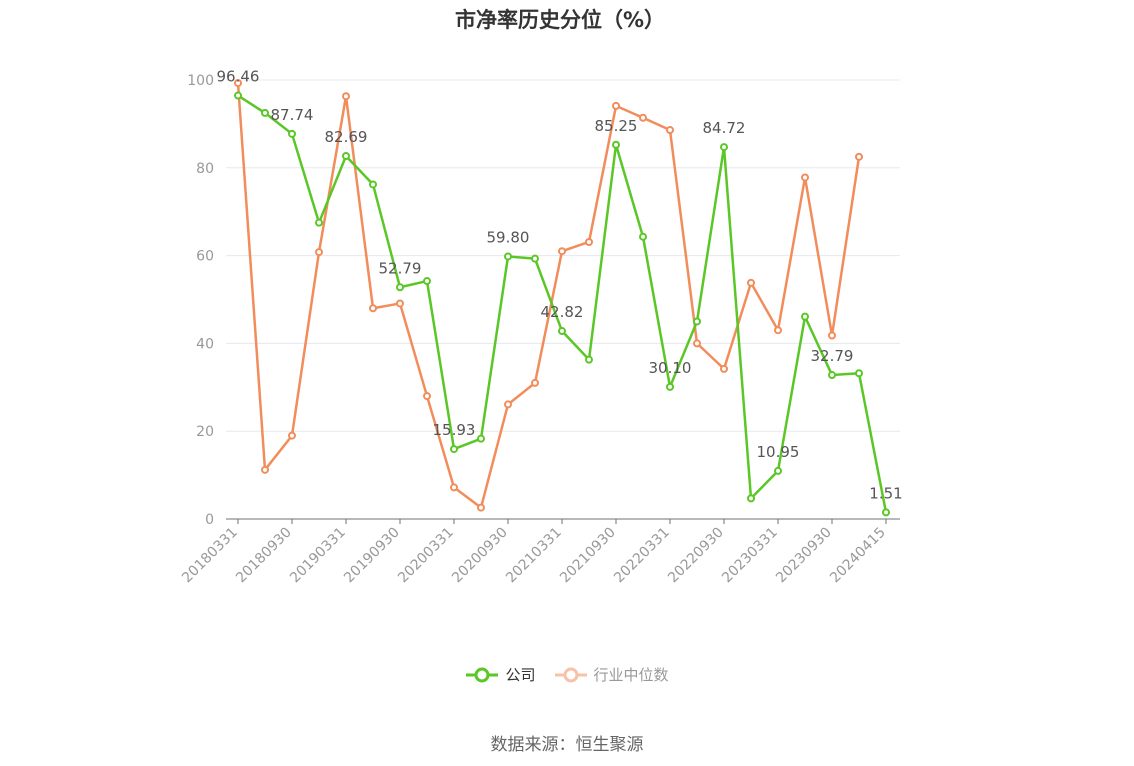 The height and width of the screenshot is (766, 1134). Describe the element at coordinates (480, 556) in the screenshot. I see `x-tick-label: 20200930` at that location.